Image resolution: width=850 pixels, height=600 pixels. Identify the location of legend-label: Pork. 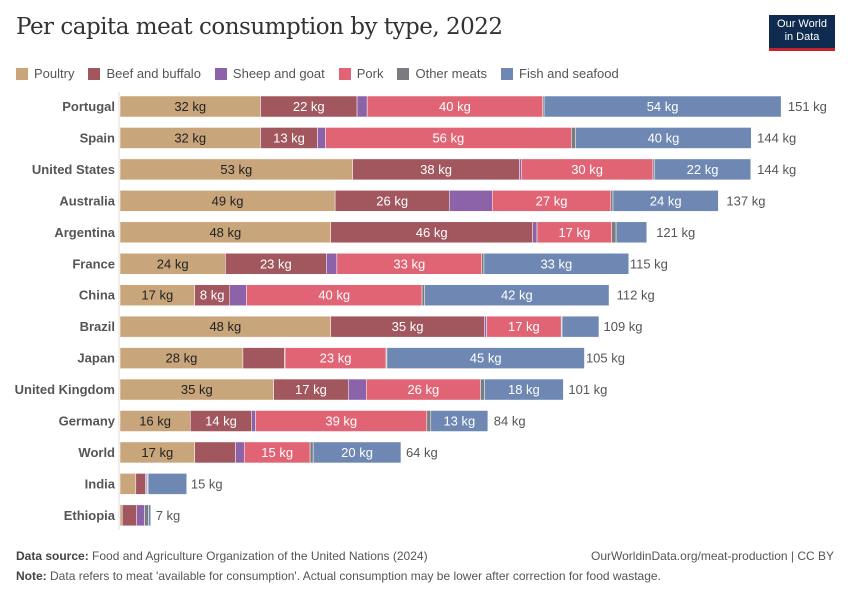
(370, 73).